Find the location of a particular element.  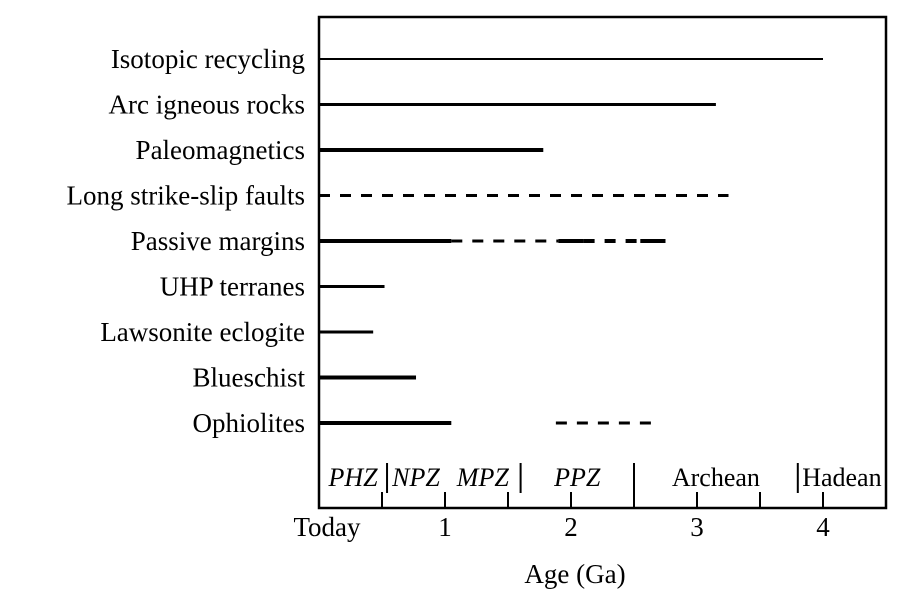

timeline-row: Lawsonite eclogite is located at coordinates (237, 332).